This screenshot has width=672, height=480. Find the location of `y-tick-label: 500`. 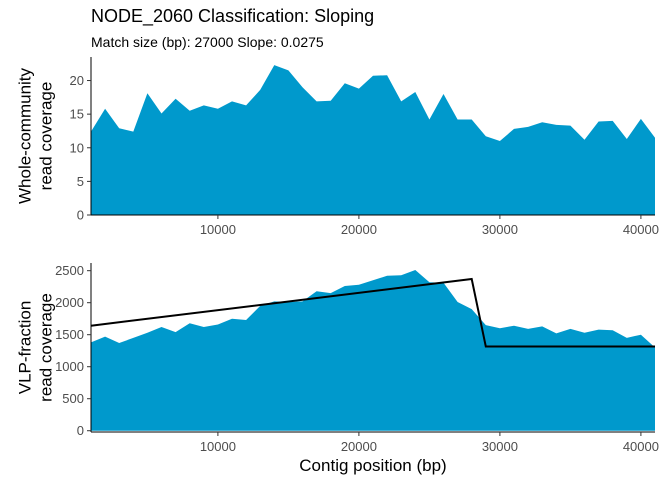

y-tick-label: 500 is located at coordinates (73, 398).